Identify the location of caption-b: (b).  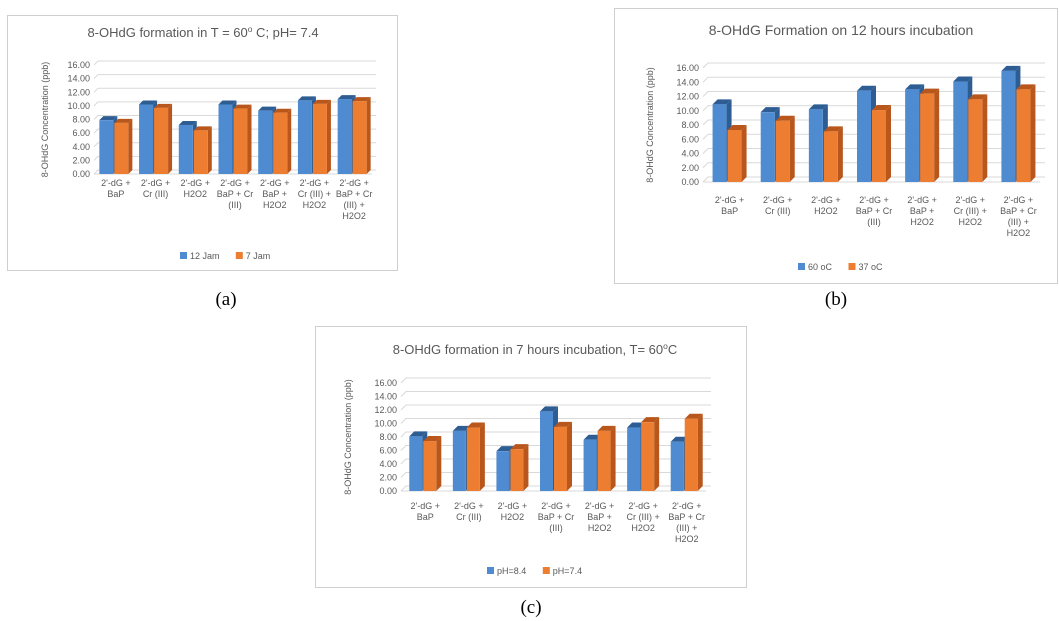
(836, 299).